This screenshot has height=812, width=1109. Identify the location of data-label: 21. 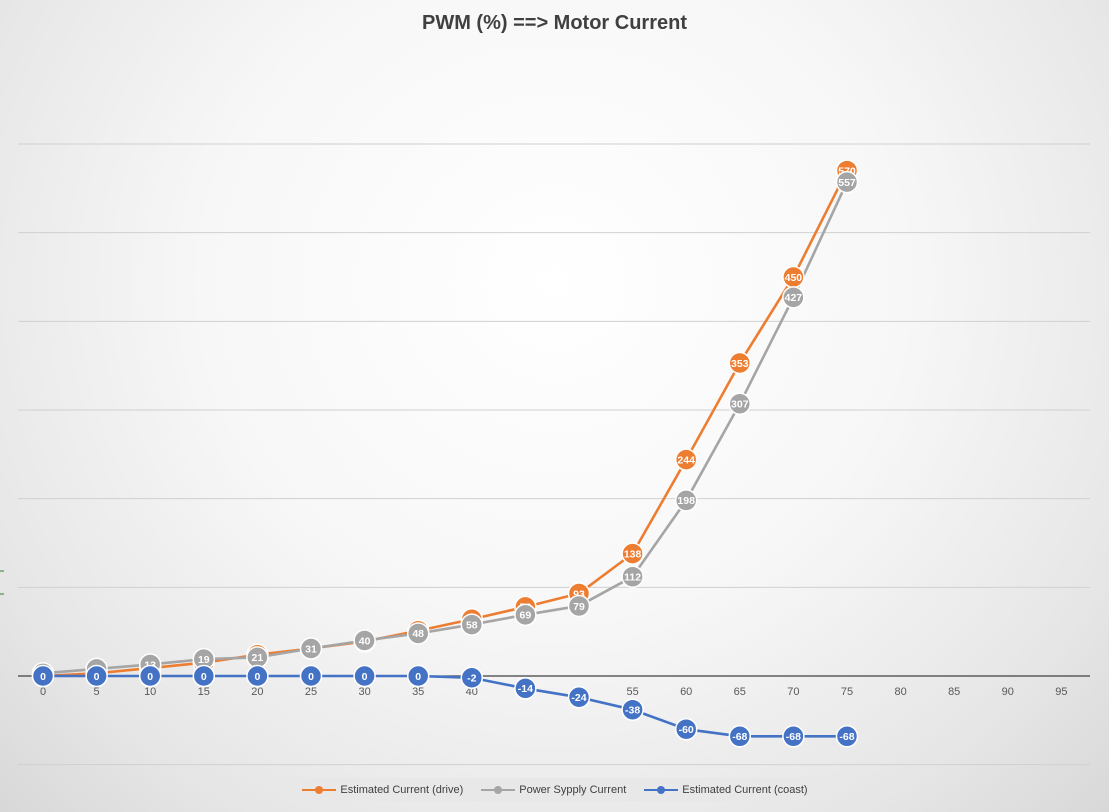
(258, 658).